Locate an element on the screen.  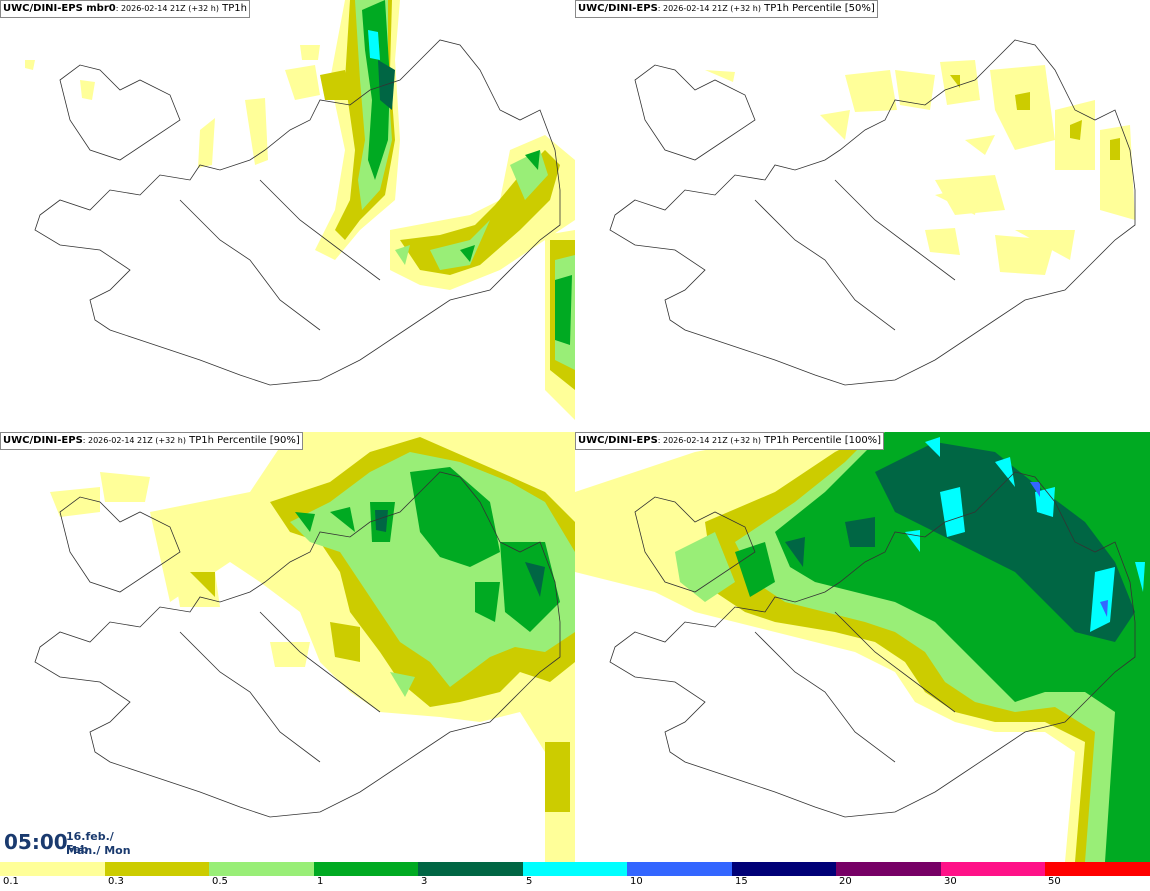
valid-time-box: 05:00 16.feb./ Feb Mán./ Mon is located at coordinates (70, 843).